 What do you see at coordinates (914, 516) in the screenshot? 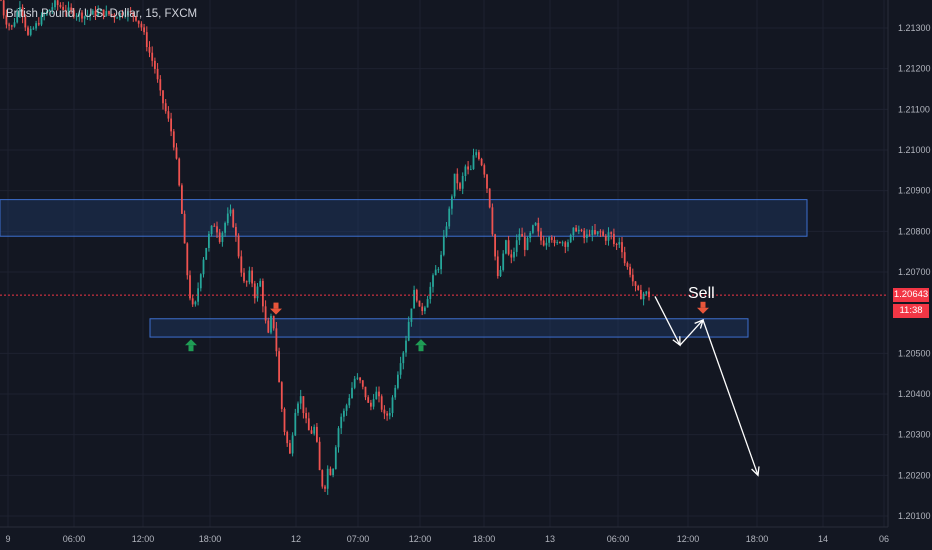
I see `price-tick-label: 1.20100` at bounding box center [914, 516].